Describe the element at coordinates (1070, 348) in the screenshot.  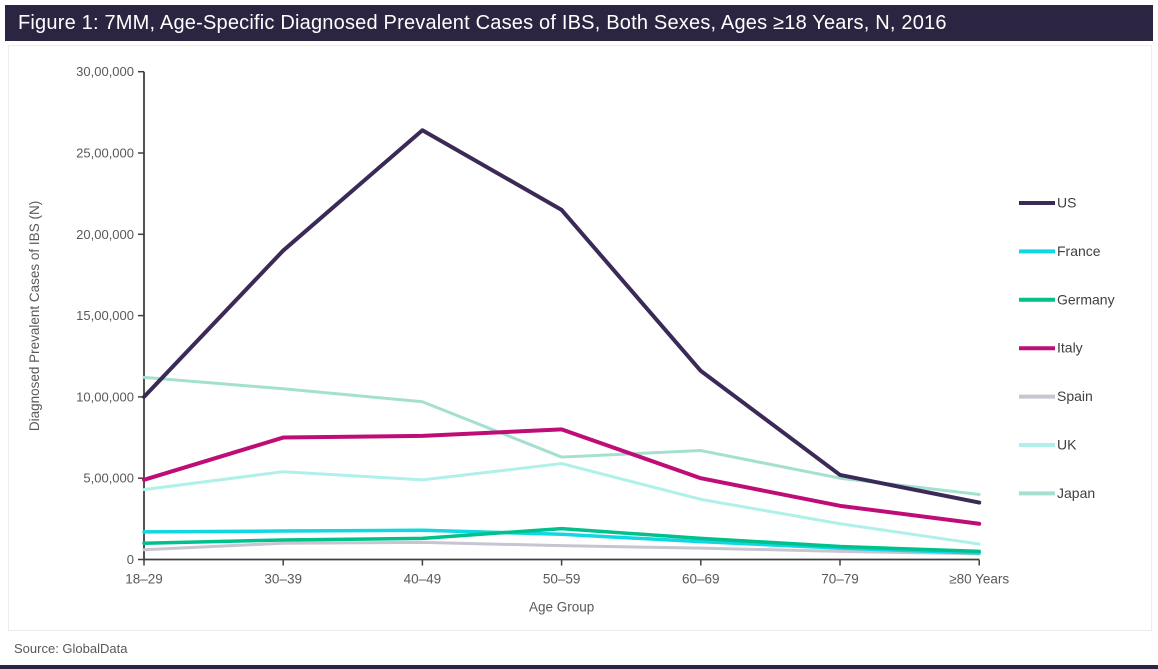
I see `legend-label-italy: Italy` at that location.